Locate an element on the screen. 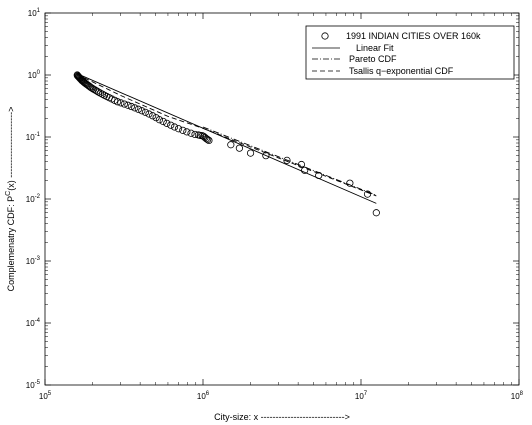  y-tick-label: 10⁻³ is located at coordinates (33, 261).